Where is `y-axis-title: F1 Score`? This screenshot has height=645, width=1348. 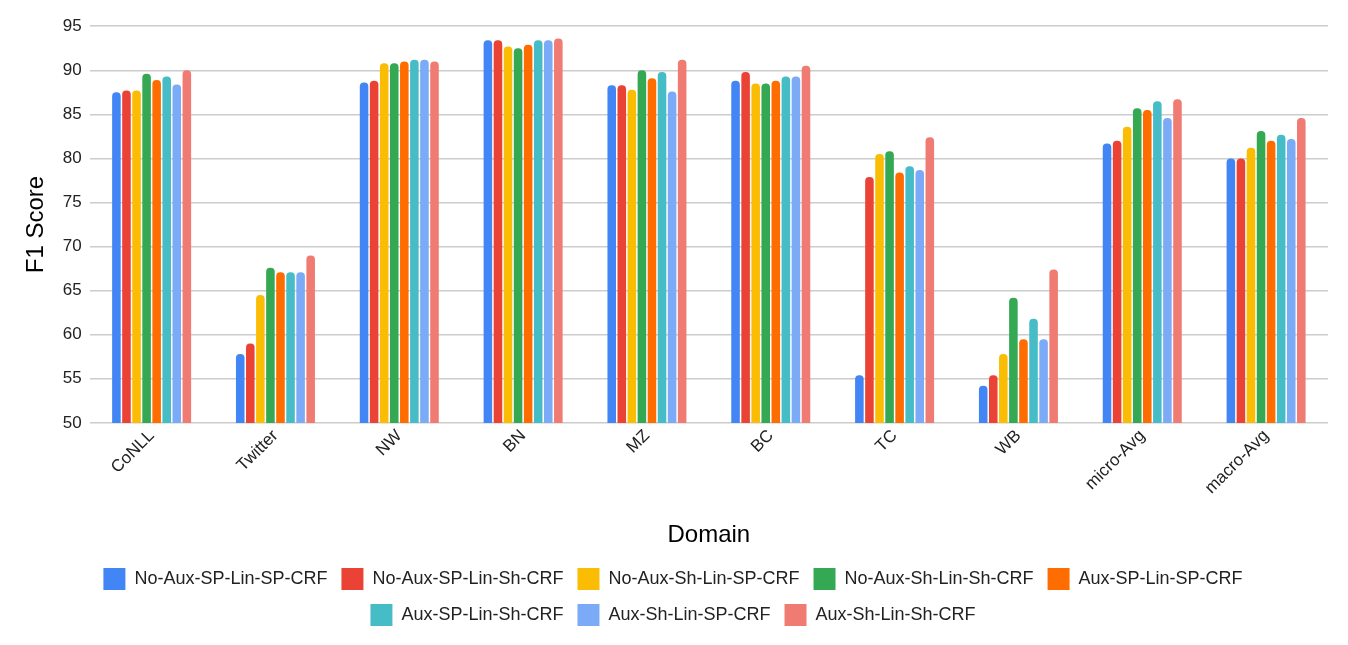
y-axis-title: F1 Score is located at coordinates (35, 224).